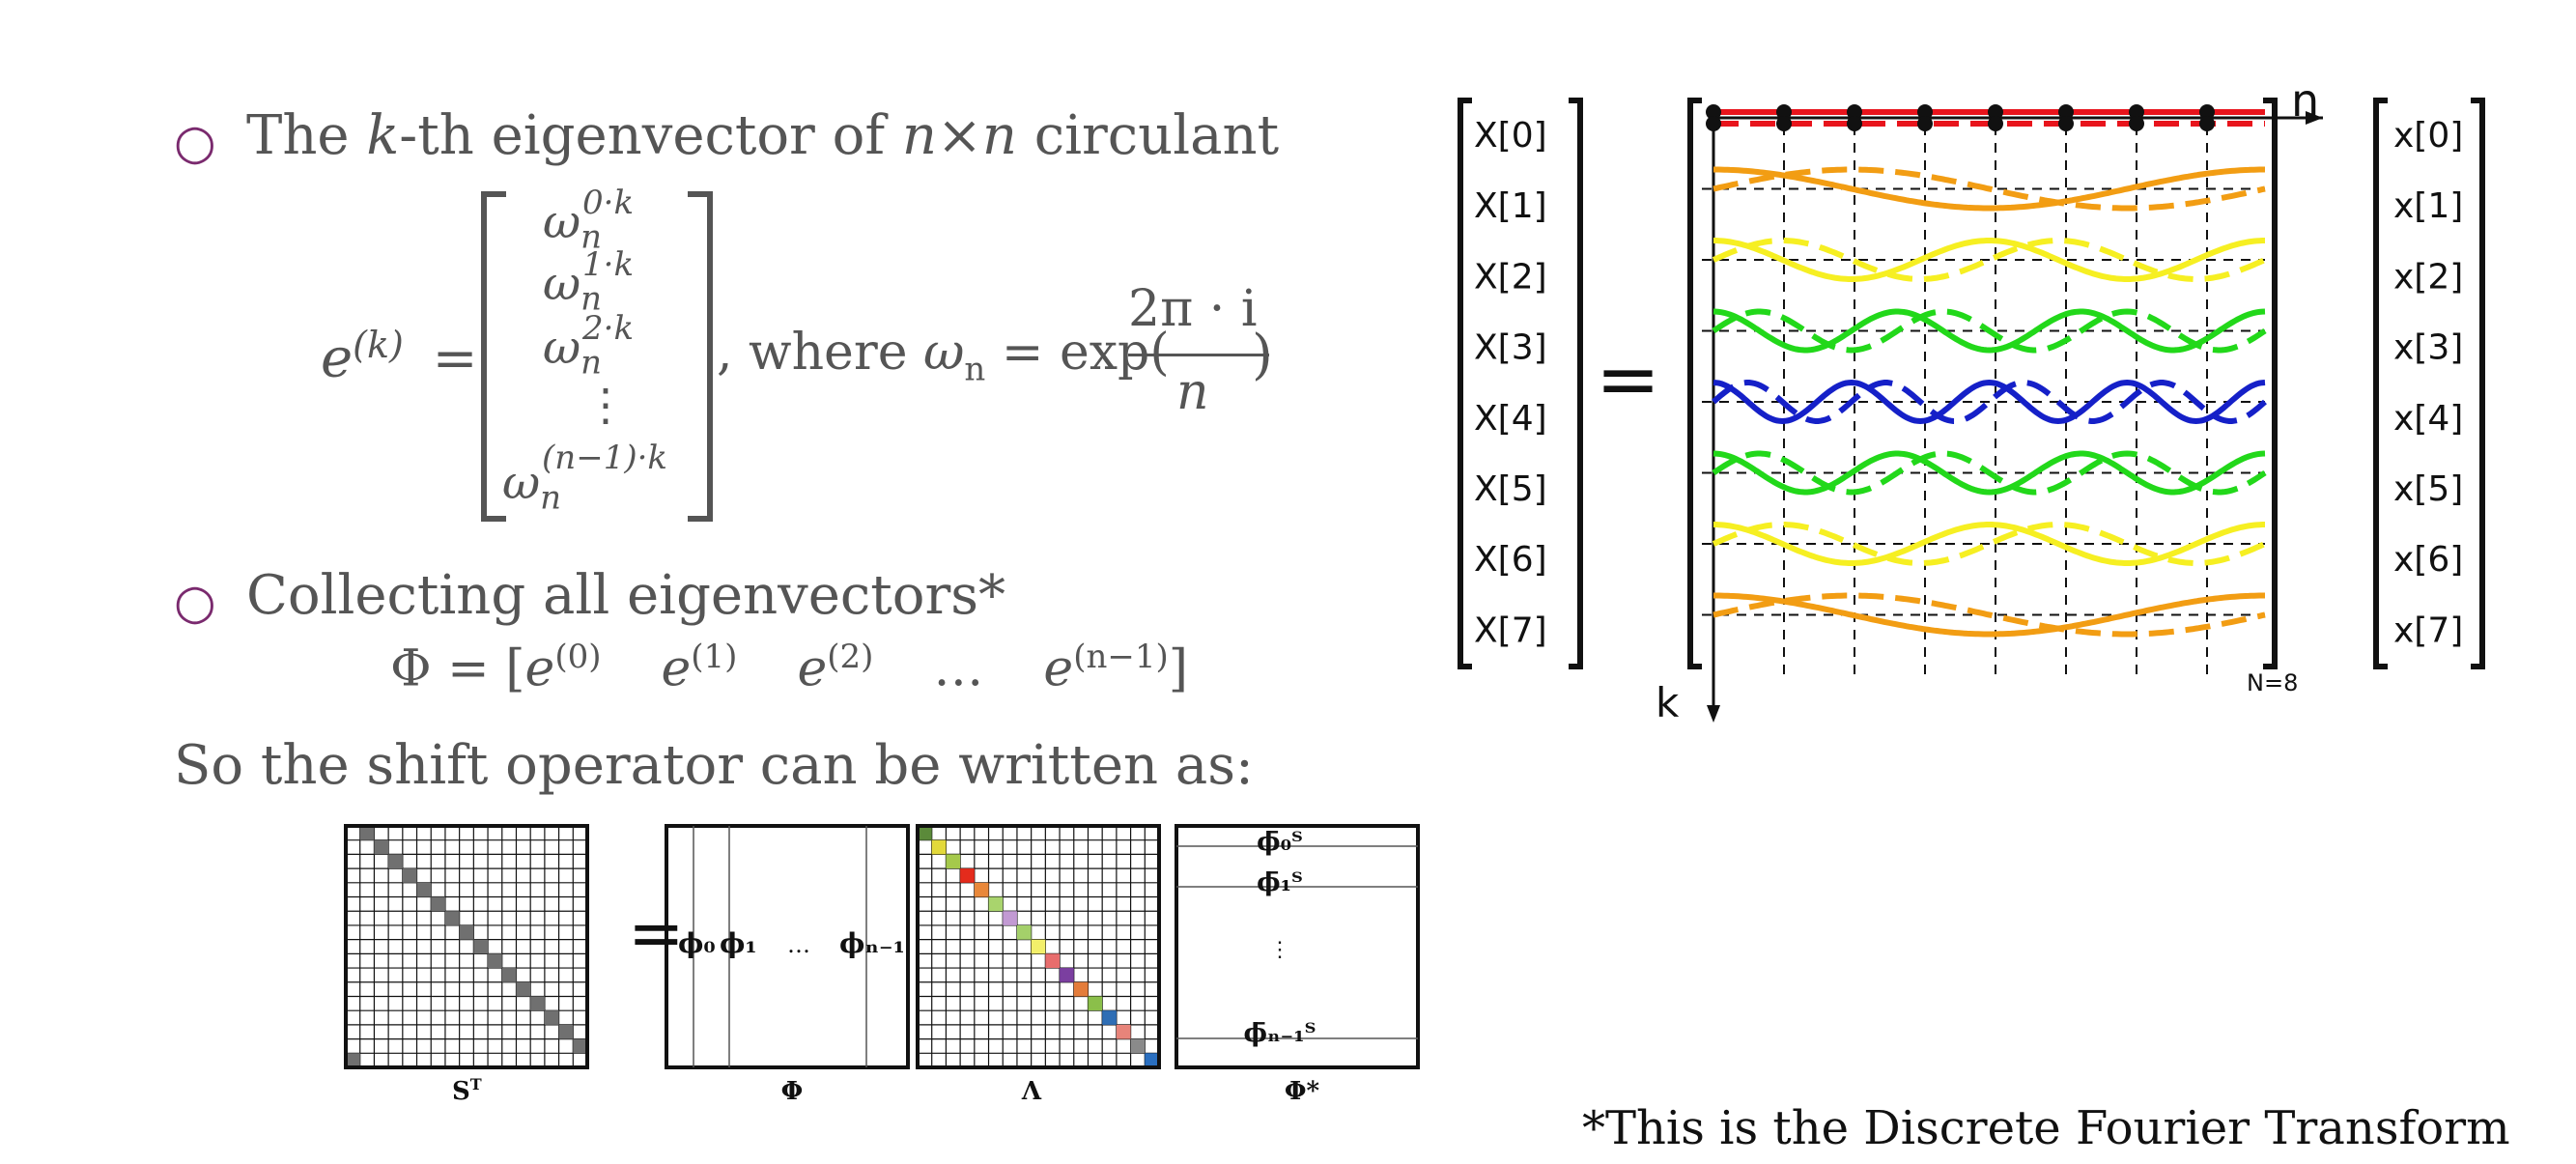  I want to click on x-labels: x[0] x[1] x[2] x[3] x[4] x[5] x[6] x[7], so click(2428, 383).